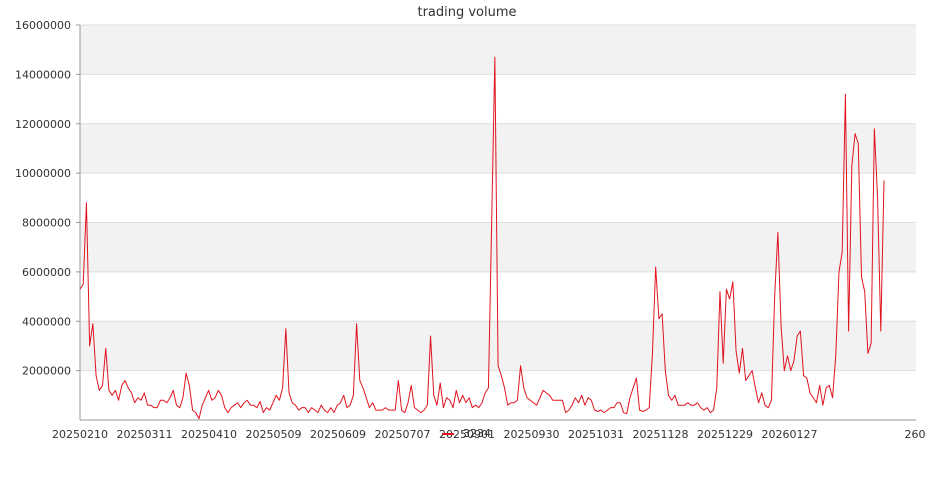 This screenshot has height=500, width=935. What do you see at coordinates (915, 434) in the screenshot?
I see `x-tick-label: 260` at bounding box center [915, 434].